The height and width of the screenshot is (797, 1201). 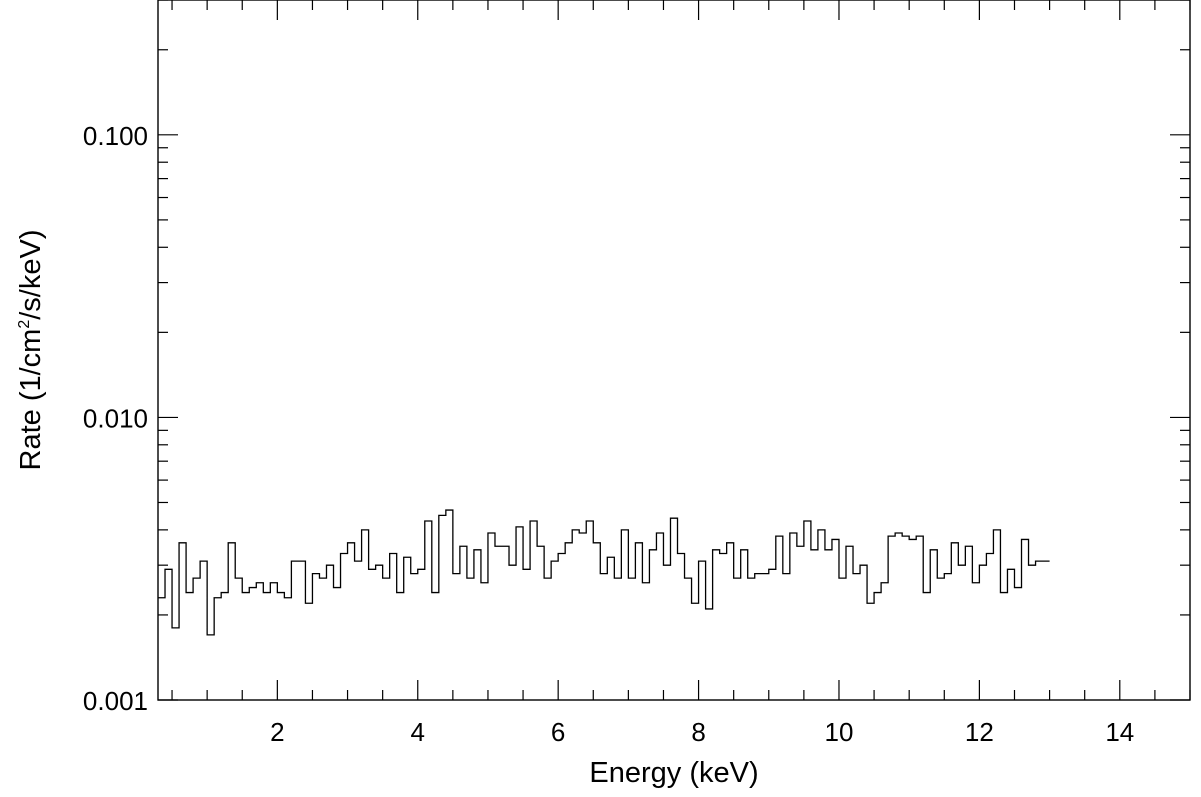 What do you see at coordinates (31, 400) in the screenshot?
I see `y-axis-title-part-1: Rate (1/cm` at bounding box center [31, 400].